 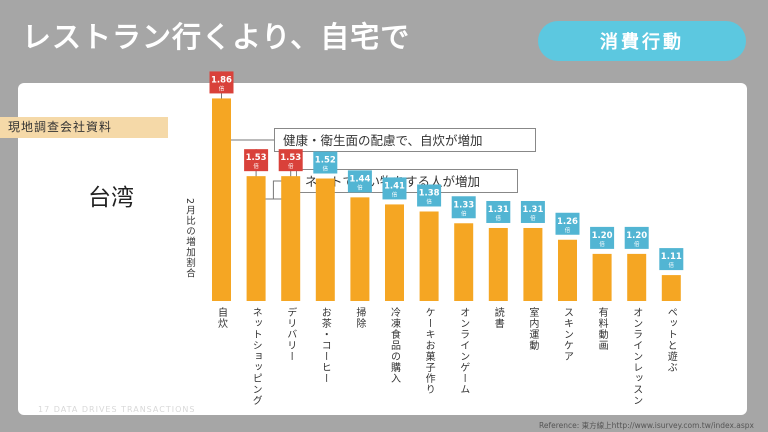 I want to click on category-label-3: お茶・コーヒー, so click(x=325, y=345).